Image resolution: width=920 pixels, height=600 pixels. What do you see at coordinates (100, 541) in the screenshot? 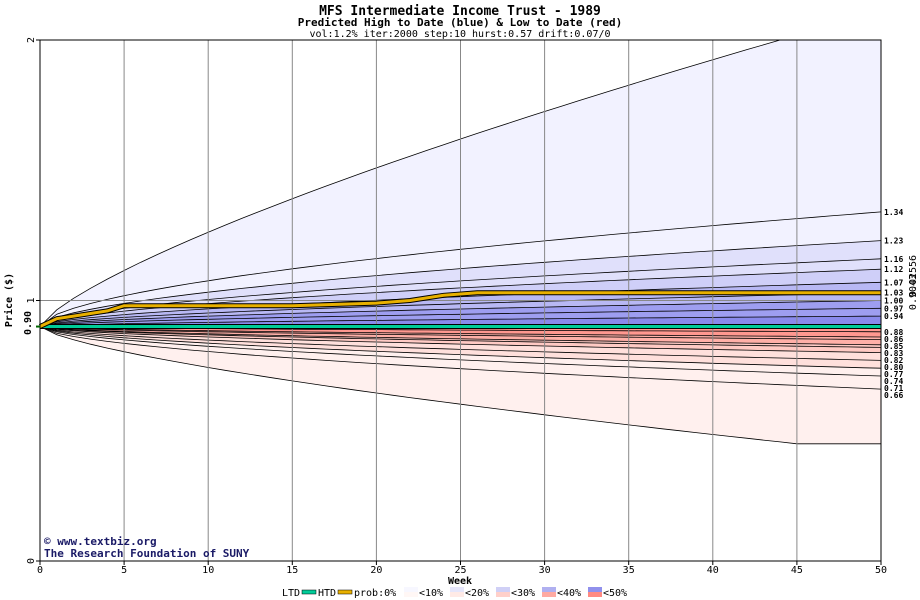
I see `credit-site: © www.textbiz.org` at bounding box center [100, 541].